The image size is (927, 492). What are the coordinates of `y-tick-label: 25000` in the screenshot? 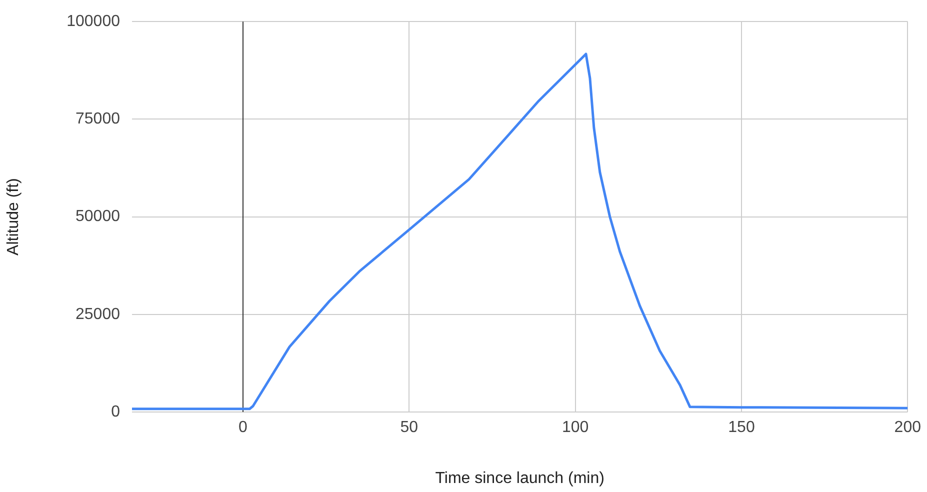 It's located at (98, 314).